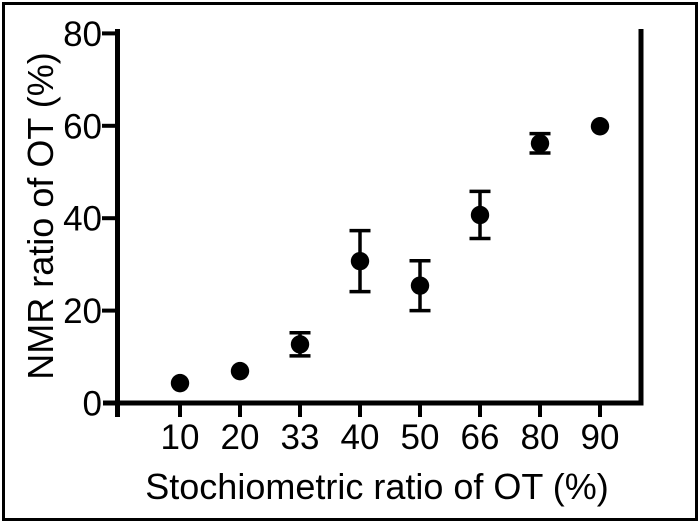 The height and width of the screenshot is (525, 700). Describe the element at coordinates (360, 437) in the screenshot. I see `x-tick-label: 40` at that location.